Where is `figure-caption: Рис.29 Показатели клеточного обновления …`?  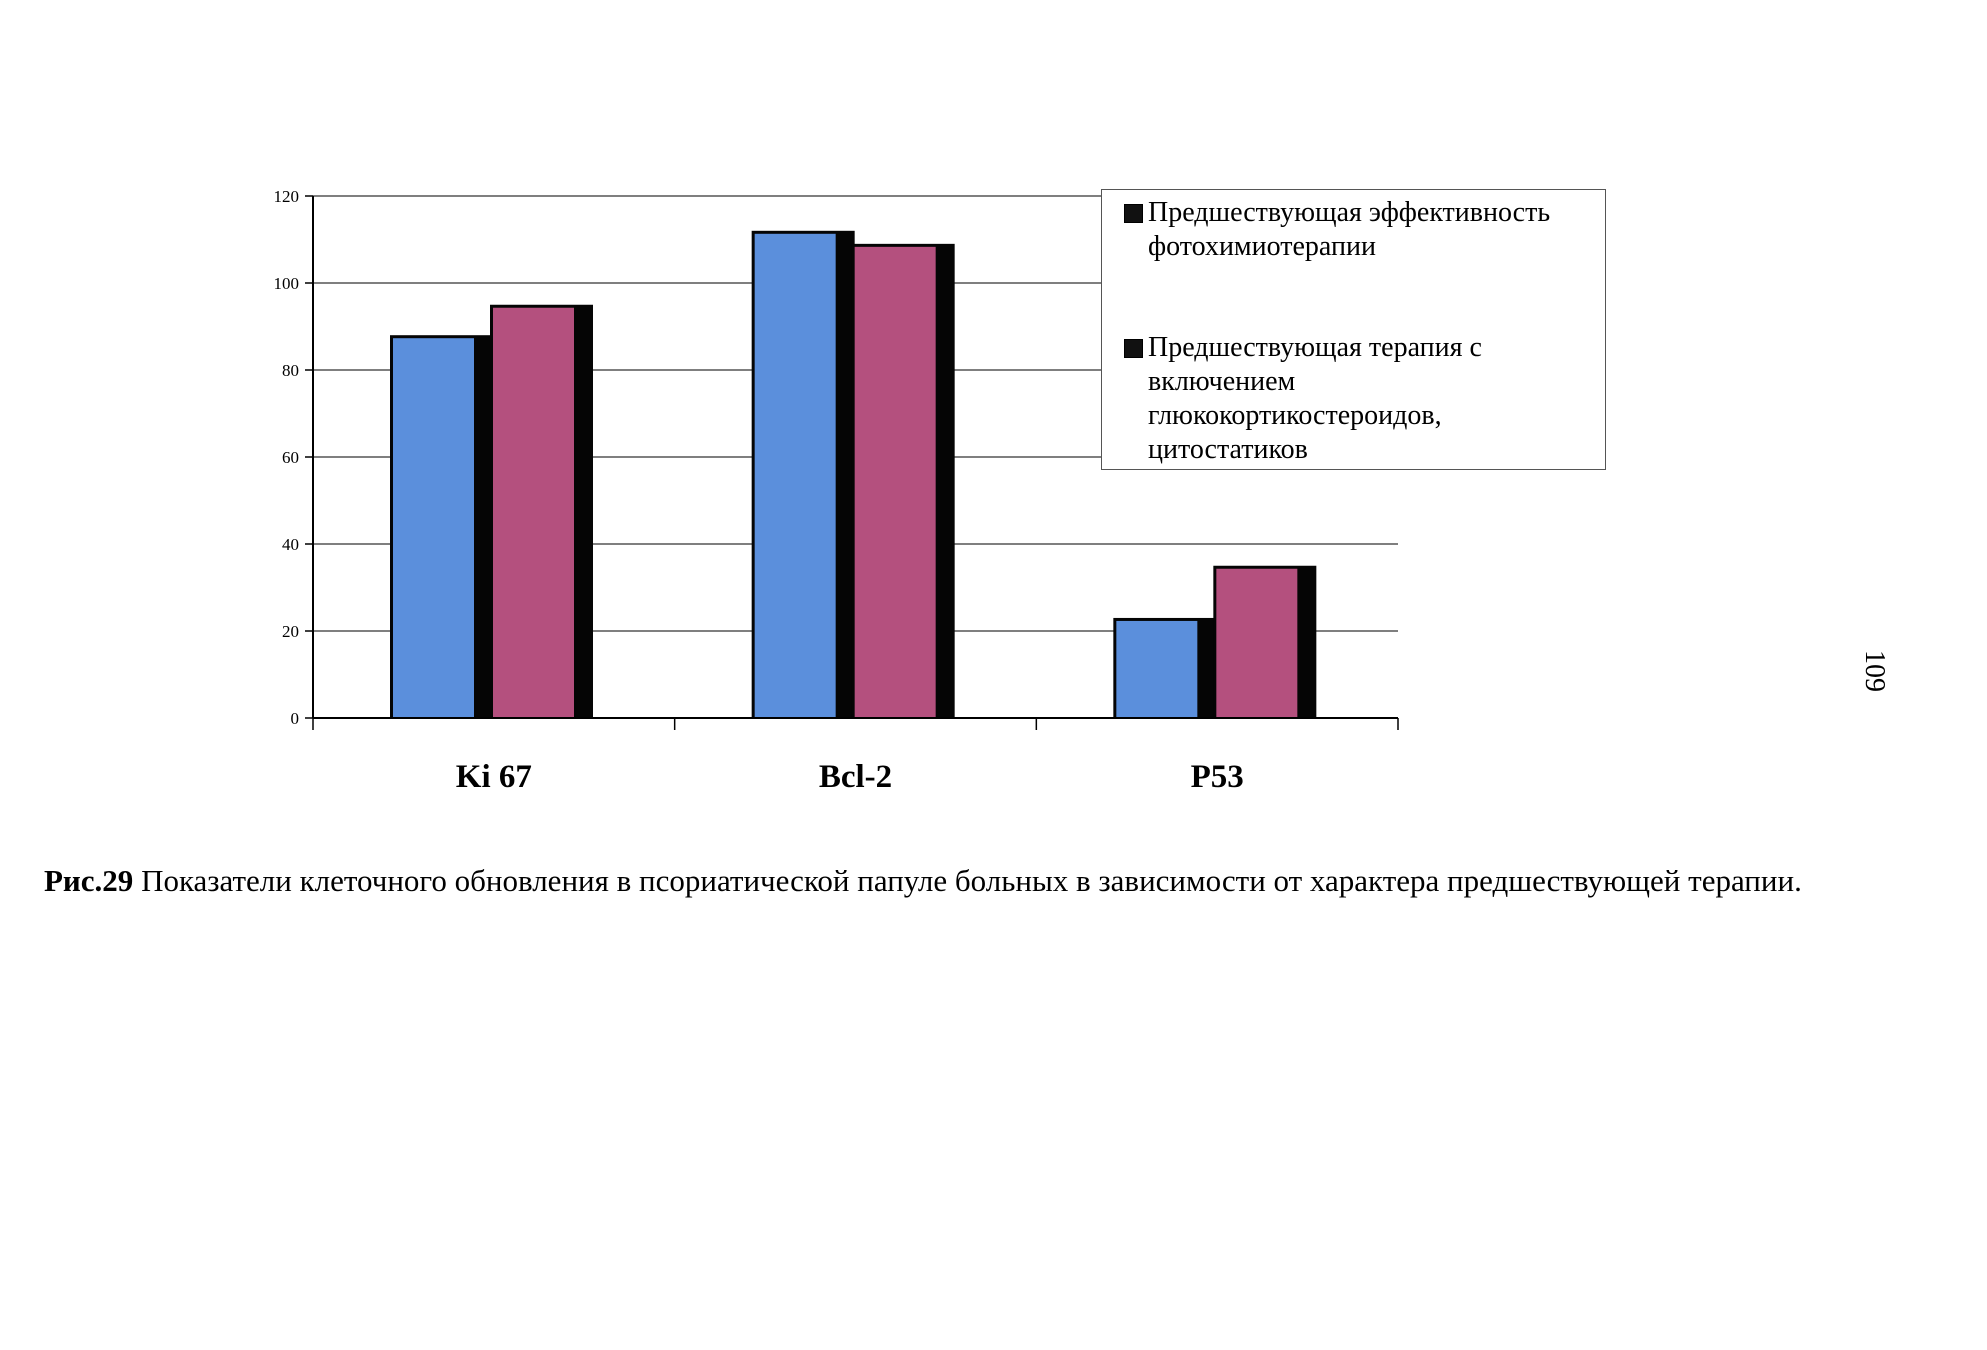
figure-caption: Рис.29 Показатели клеточного обновления … is located at coordinates (974, 881).